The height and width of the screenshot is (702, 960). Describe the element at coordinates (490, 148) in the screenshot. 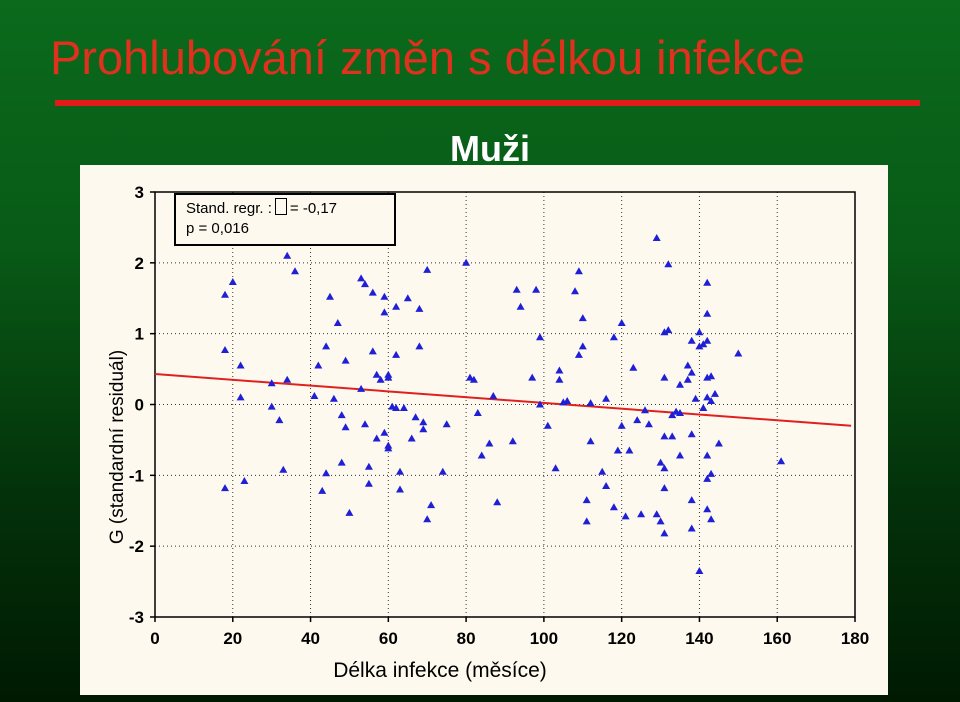

I see `chart-subtitle: Muži` at that location.